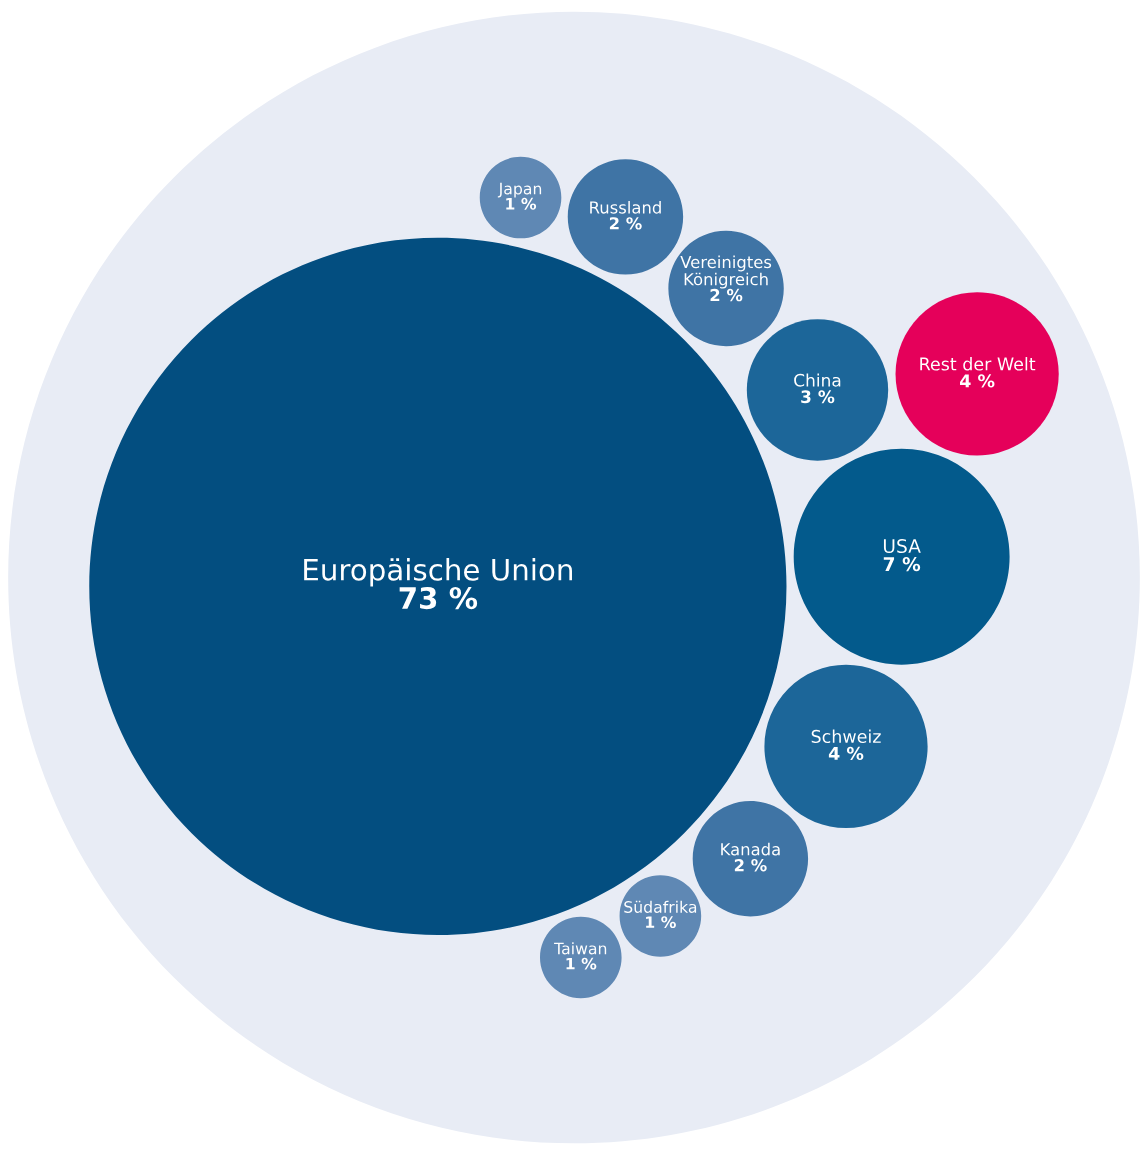 This screenshot has height=1155, width=1148. I want to click on category-label: China, so click(817, 380).